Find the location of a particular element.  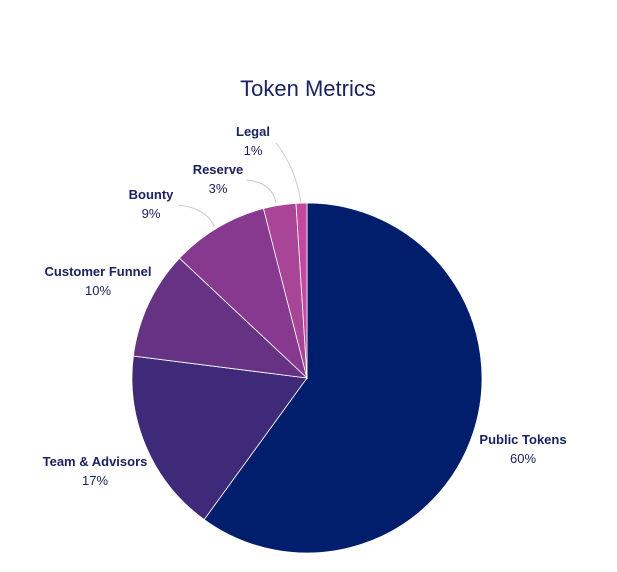

pie-slice-team-advisors is located at coordinates (219, 438).